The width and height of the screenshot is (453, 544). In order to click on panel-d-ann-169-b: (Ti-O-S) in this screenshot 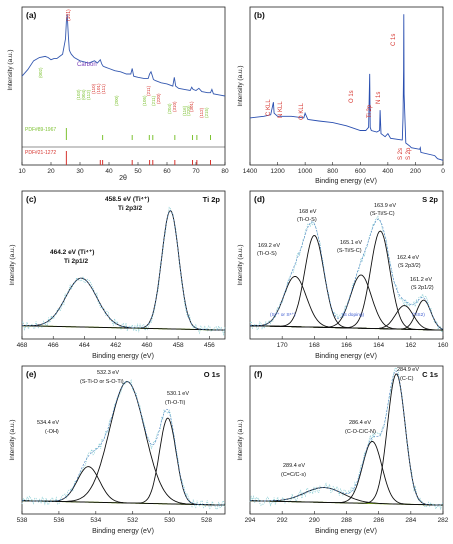, I will do `click(267, 254)`.